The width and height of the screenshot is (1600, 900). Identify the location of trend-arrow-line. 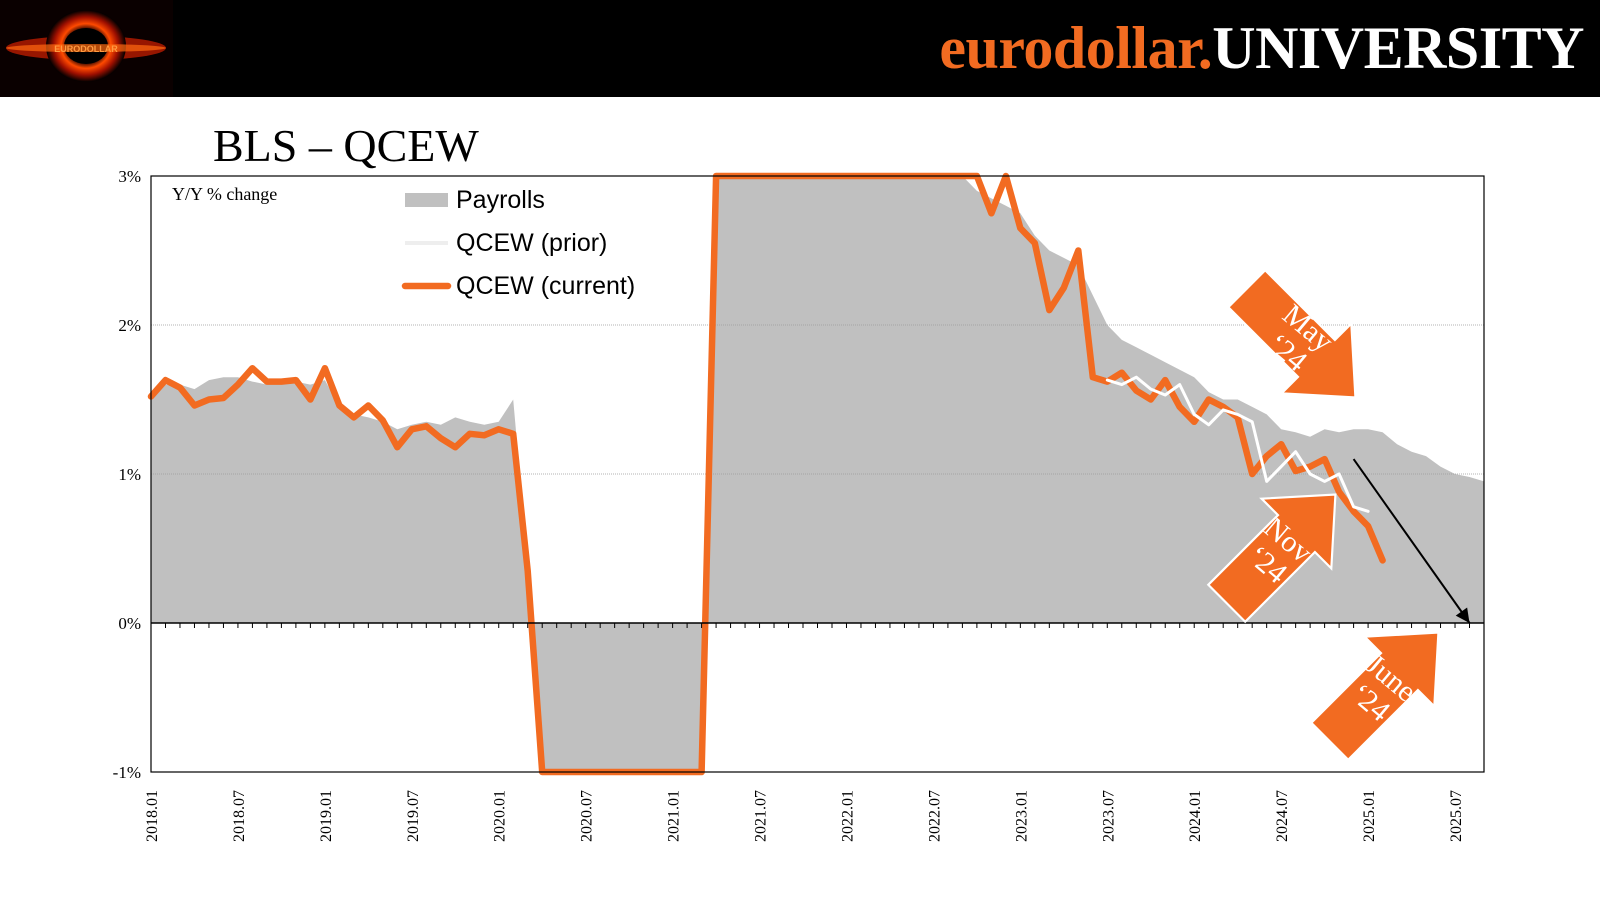
(1411, 541).